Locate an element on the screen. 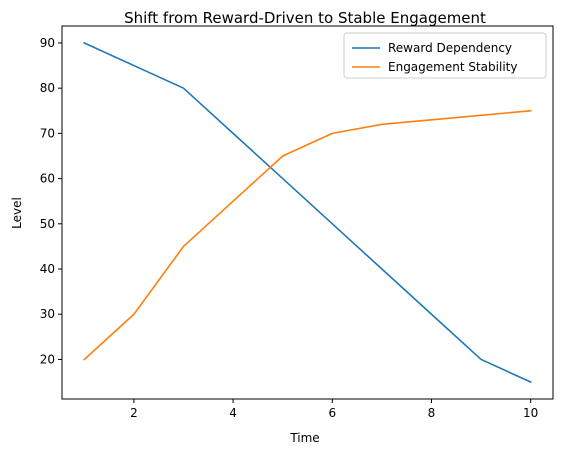 Image resolution: width=562 pixels, height=455 pixels. x-axis: 2 4 6 8 10 is located at coordinates (334, 409).